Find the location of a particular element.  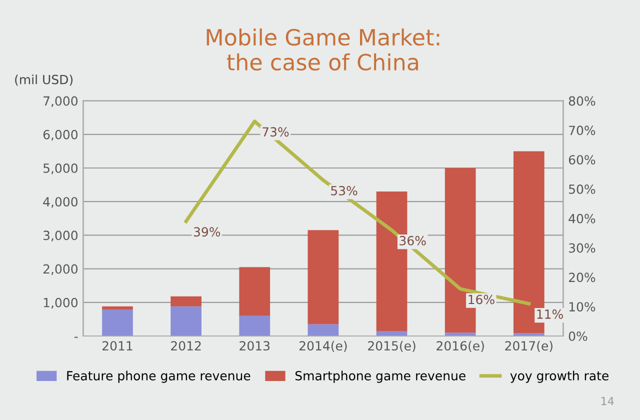

x-tick-label: 2013 is located at coordinates (255, 346).